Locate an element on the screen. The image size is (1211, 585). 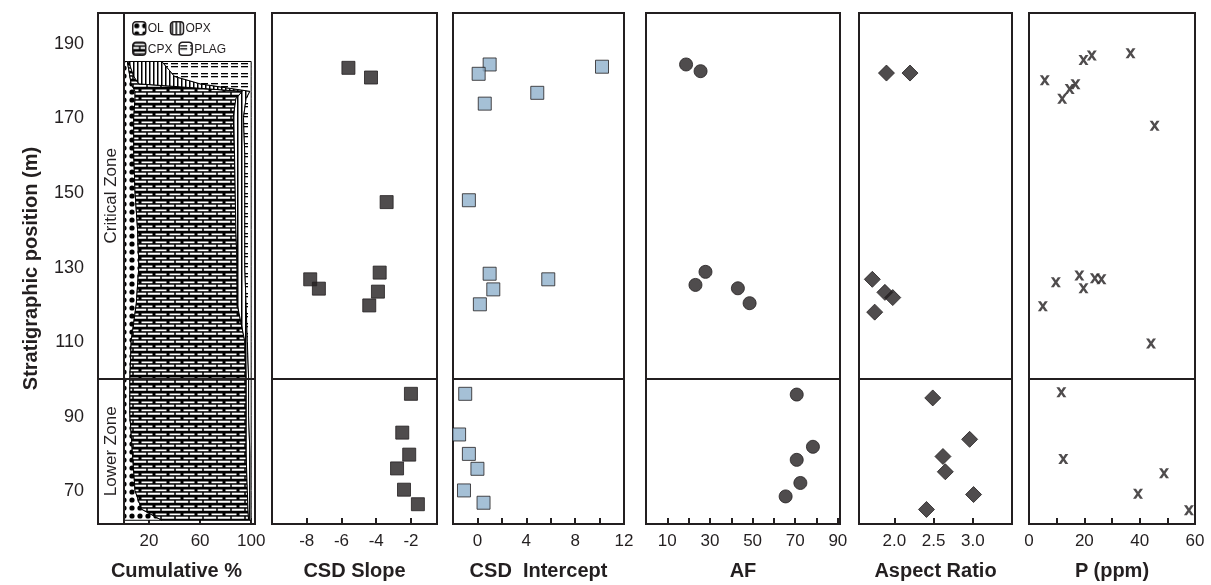
y-axis-title: Stratigraphic position (m) is located at coordinates (30, 268).